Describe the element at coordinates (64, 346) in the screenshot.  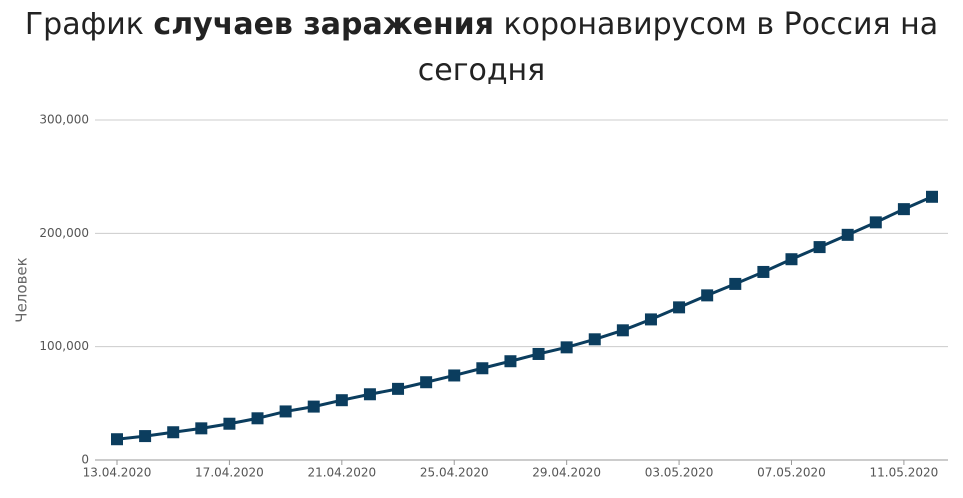
I see `y-tick-label: 100,000` at that location.